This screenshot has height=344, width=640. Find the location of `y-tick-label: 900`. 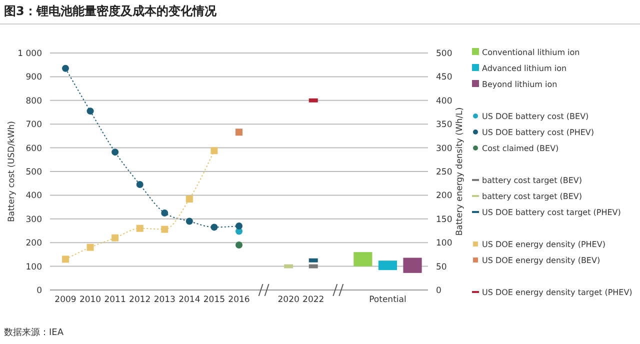

y-tick-label: 900 is located at coordinates (34, 77).